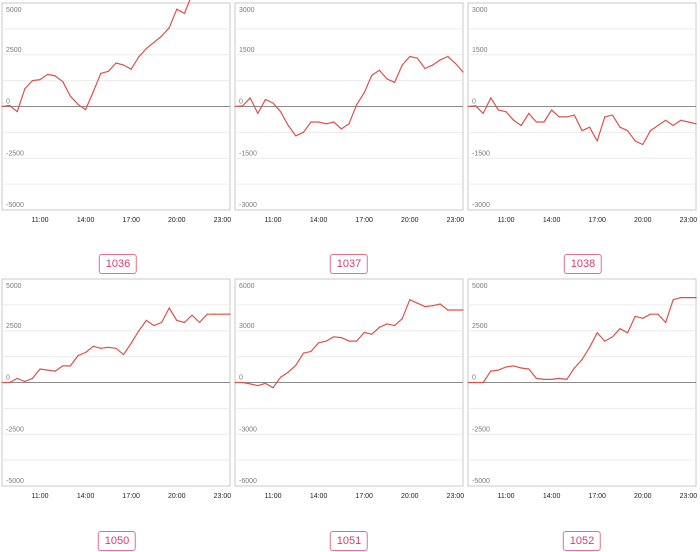 The height and width of the screenshot is (552, 700). What do you see at coordinates (349, 541) in the screenshot?
I see `chart-label-1051: 1051` at bounding box center [349, 541].